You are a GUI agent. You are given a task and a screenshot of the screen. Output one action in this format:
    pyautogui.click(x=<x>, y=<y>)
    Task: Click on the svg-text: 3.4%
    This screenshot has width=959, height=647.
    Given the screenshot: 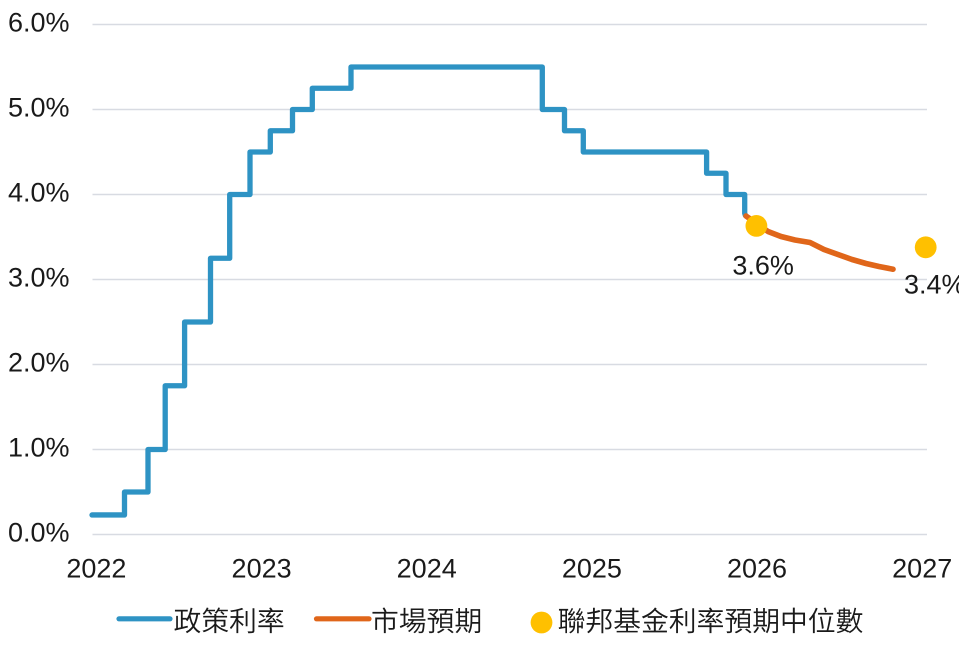 What is the action you would take?
    pyautogui.click(x=931, y=284)
    